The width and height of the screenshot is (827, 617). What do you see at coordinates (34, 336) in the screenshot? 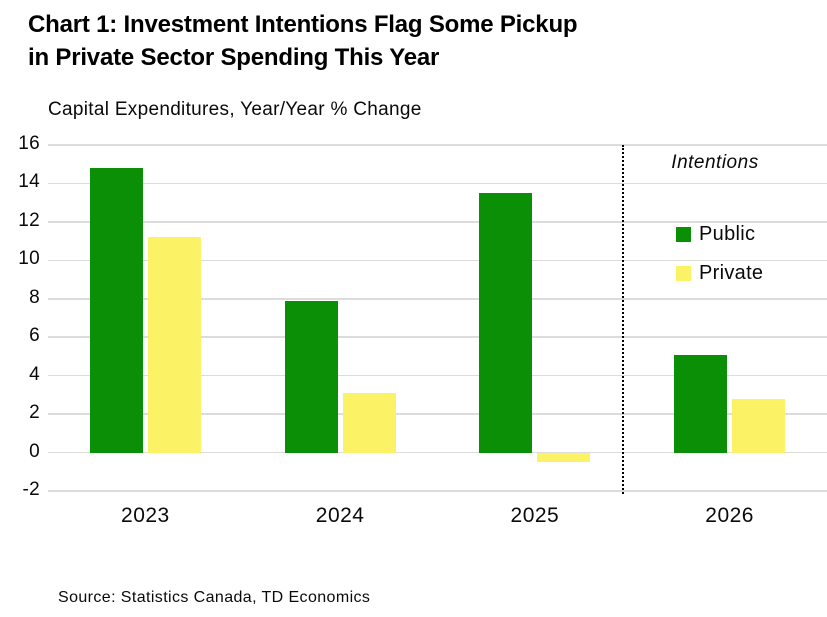
I see `y-tick-label-6: 6` at bounding box center [34, 336].